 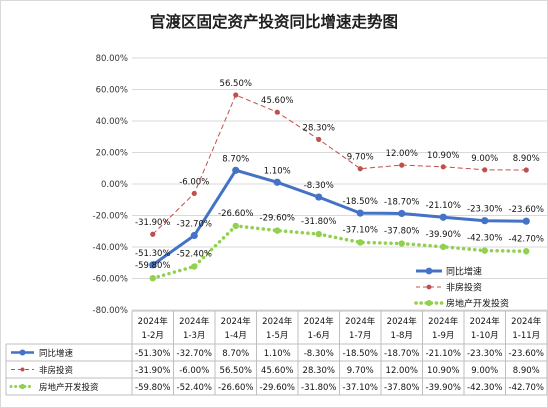 What do you see at coordinates (318, 388) in the screenshot?
I see `table-cell: -31.80%` at bounding box center [318, 388].